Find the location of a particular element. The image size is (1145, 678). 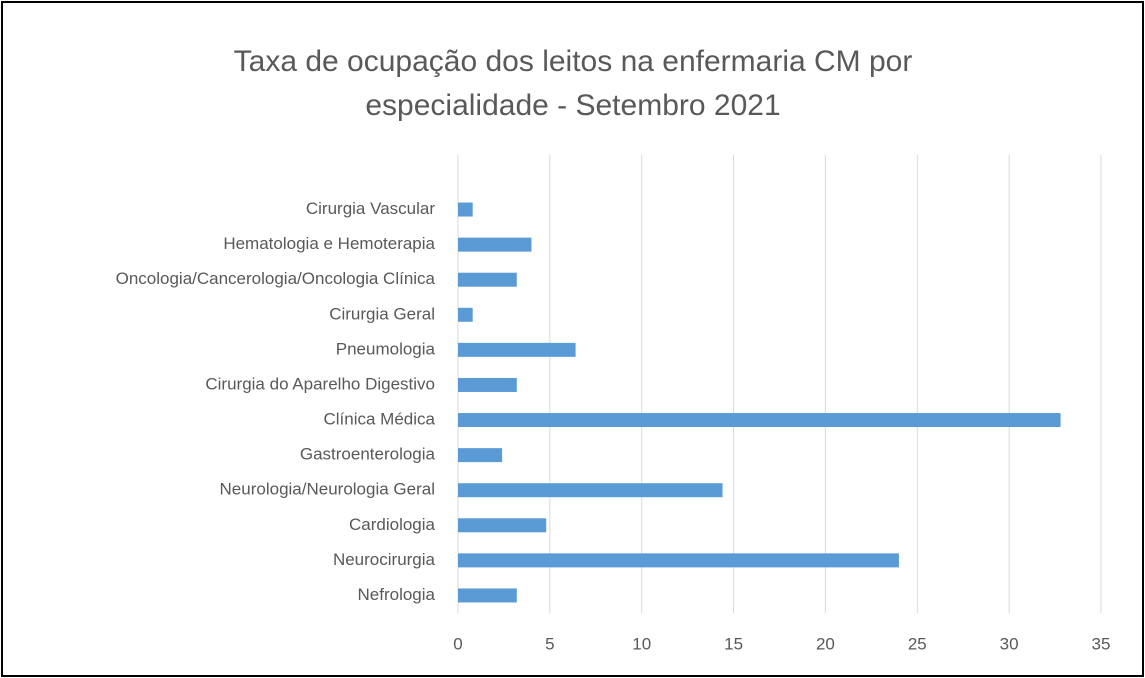

x-tick-label: 20 is located at coordinates (825, 643).